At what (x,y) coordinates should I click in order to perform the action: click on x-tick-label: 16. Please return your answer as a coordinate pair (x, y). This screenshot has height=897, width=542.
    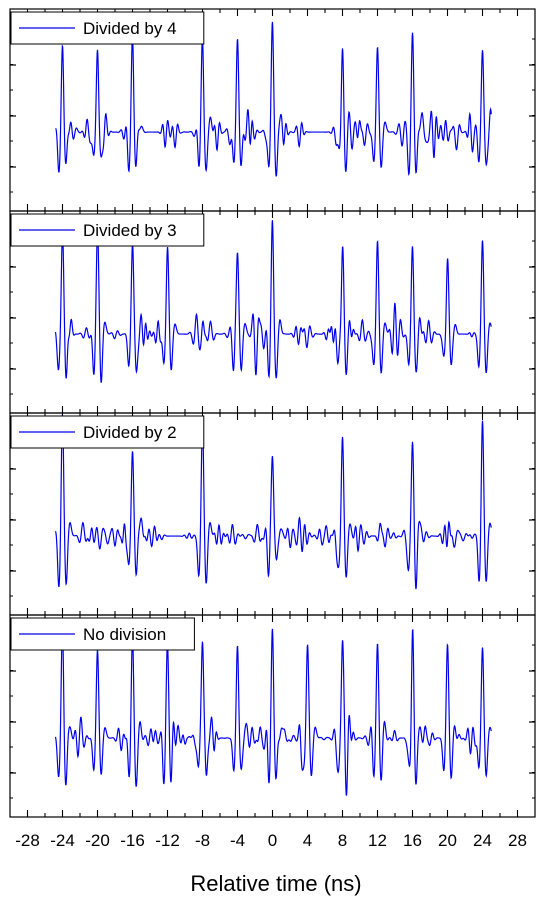
    Looking at the image, I should click on (412, 840).